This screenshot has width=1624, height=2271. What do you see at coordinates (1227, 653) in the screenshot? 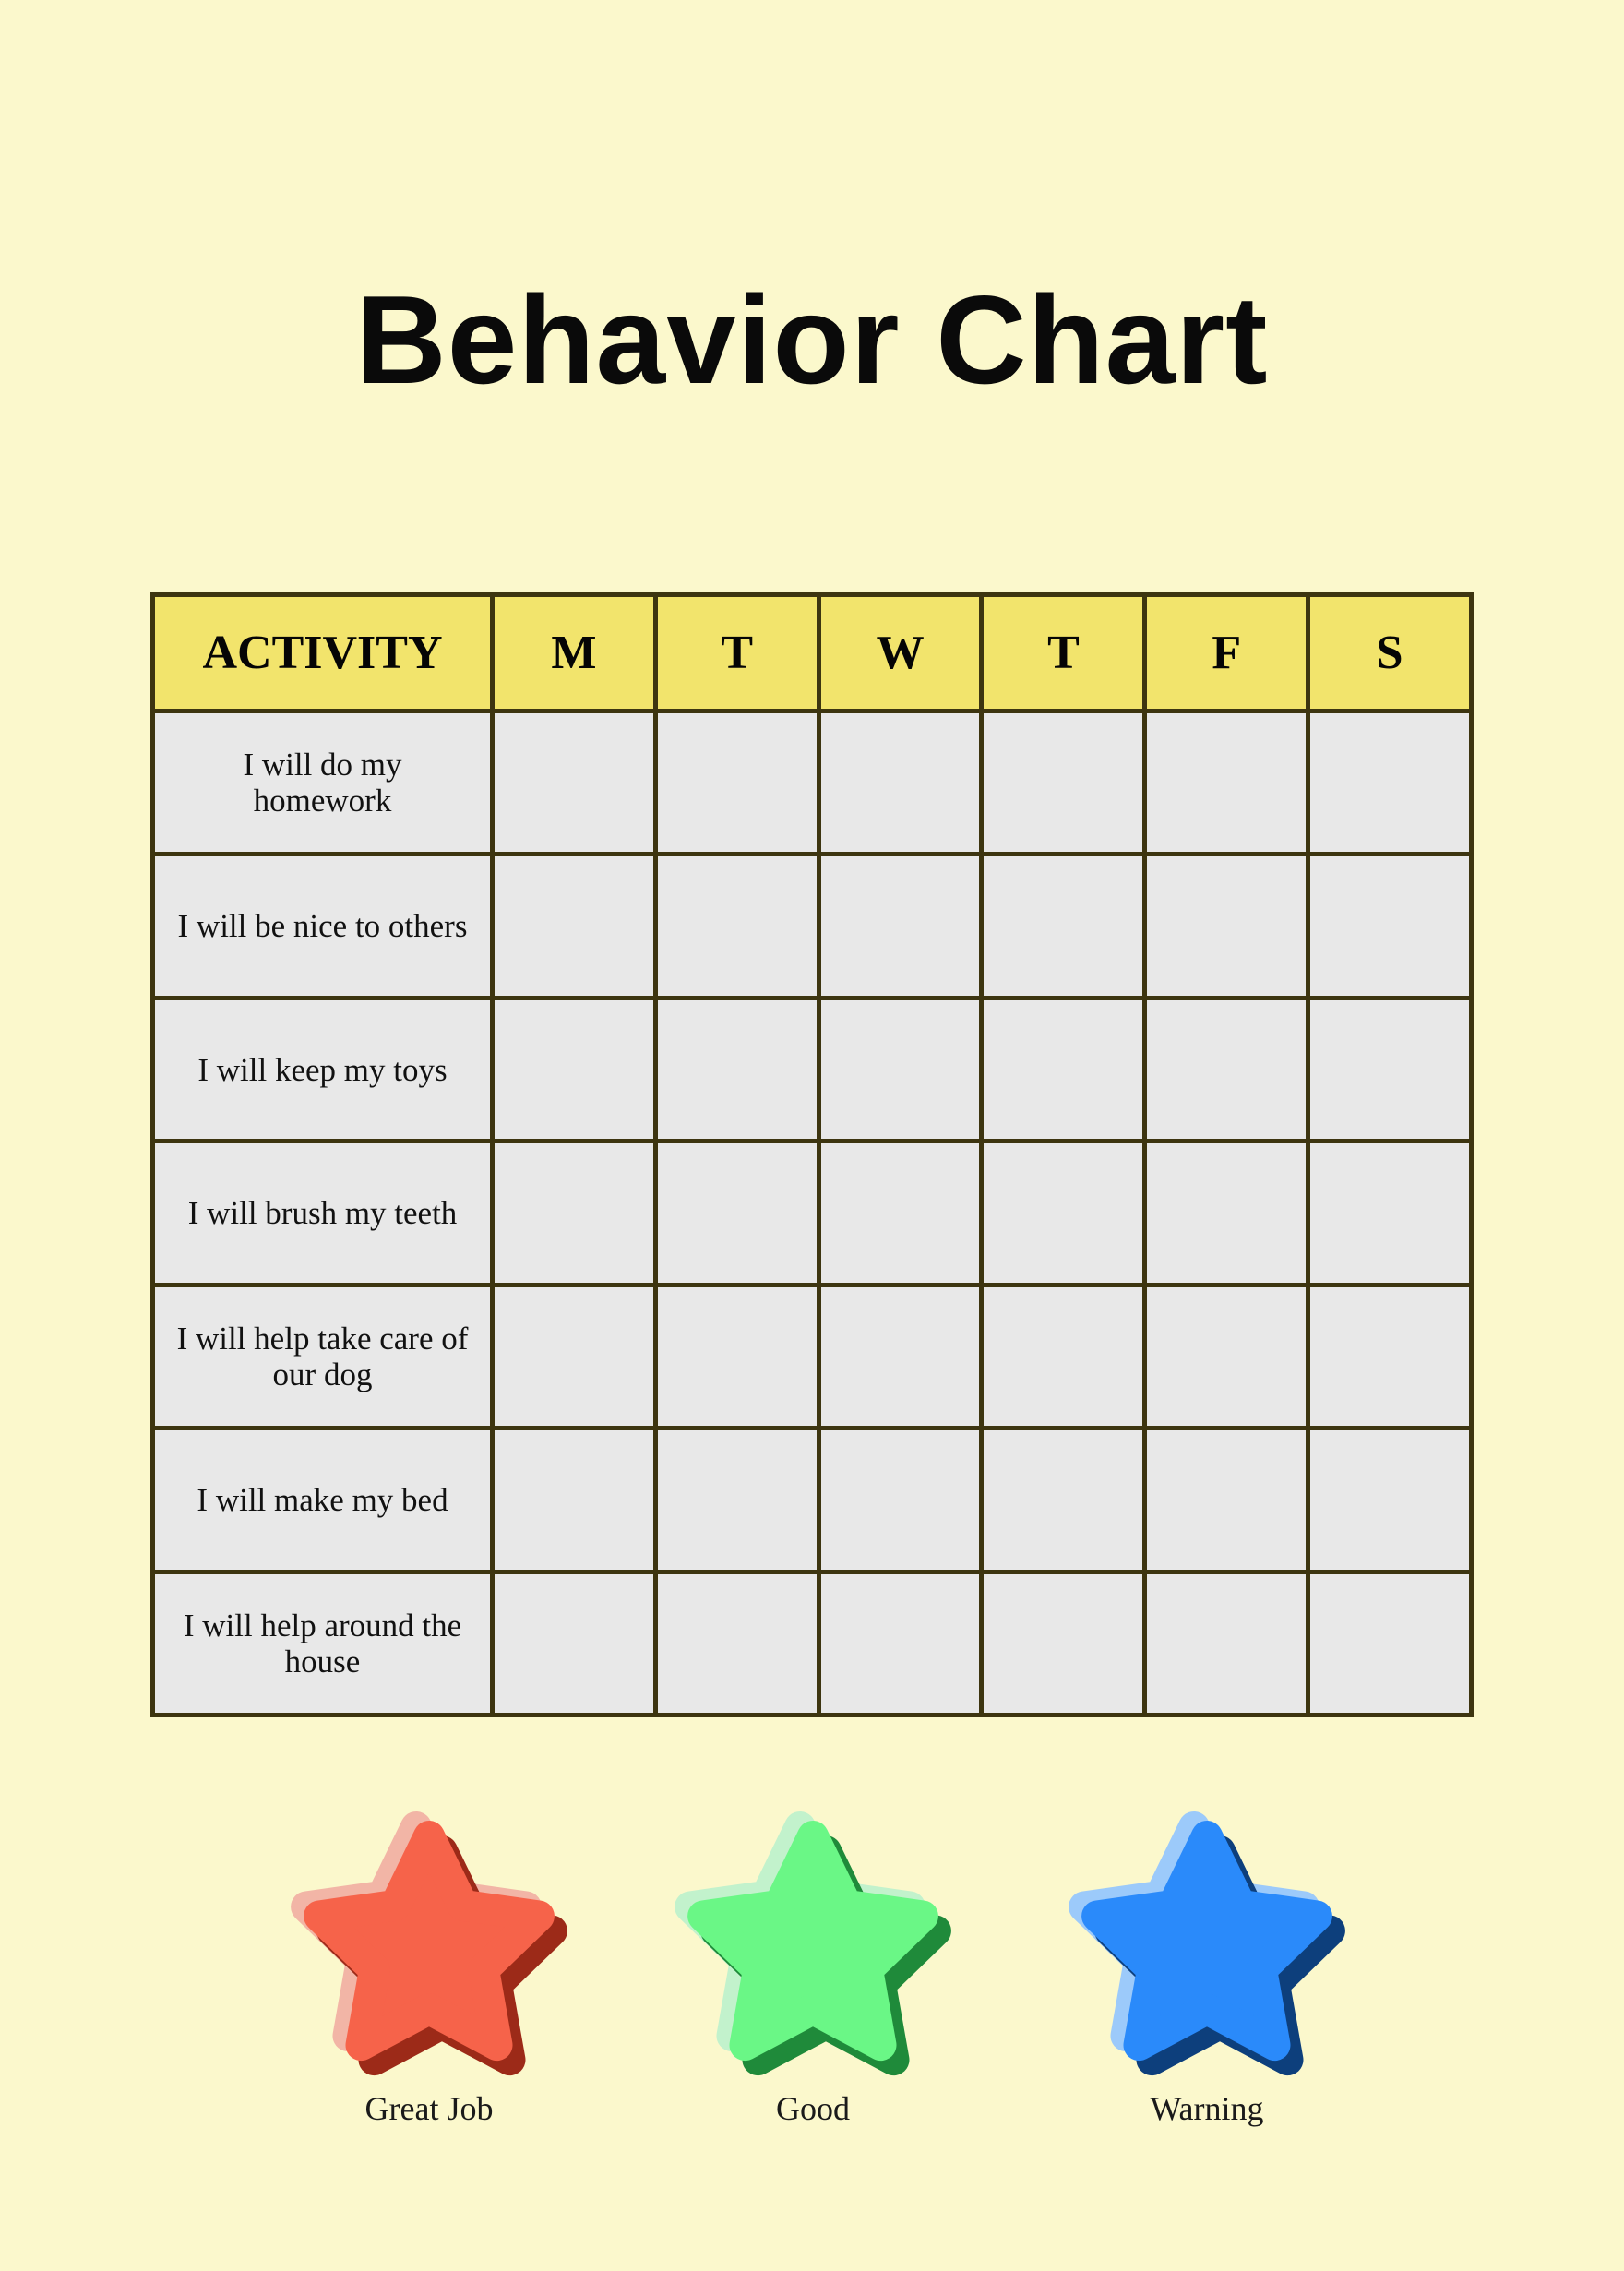
I see `header-day: F` at bounding box center [1227, 653].